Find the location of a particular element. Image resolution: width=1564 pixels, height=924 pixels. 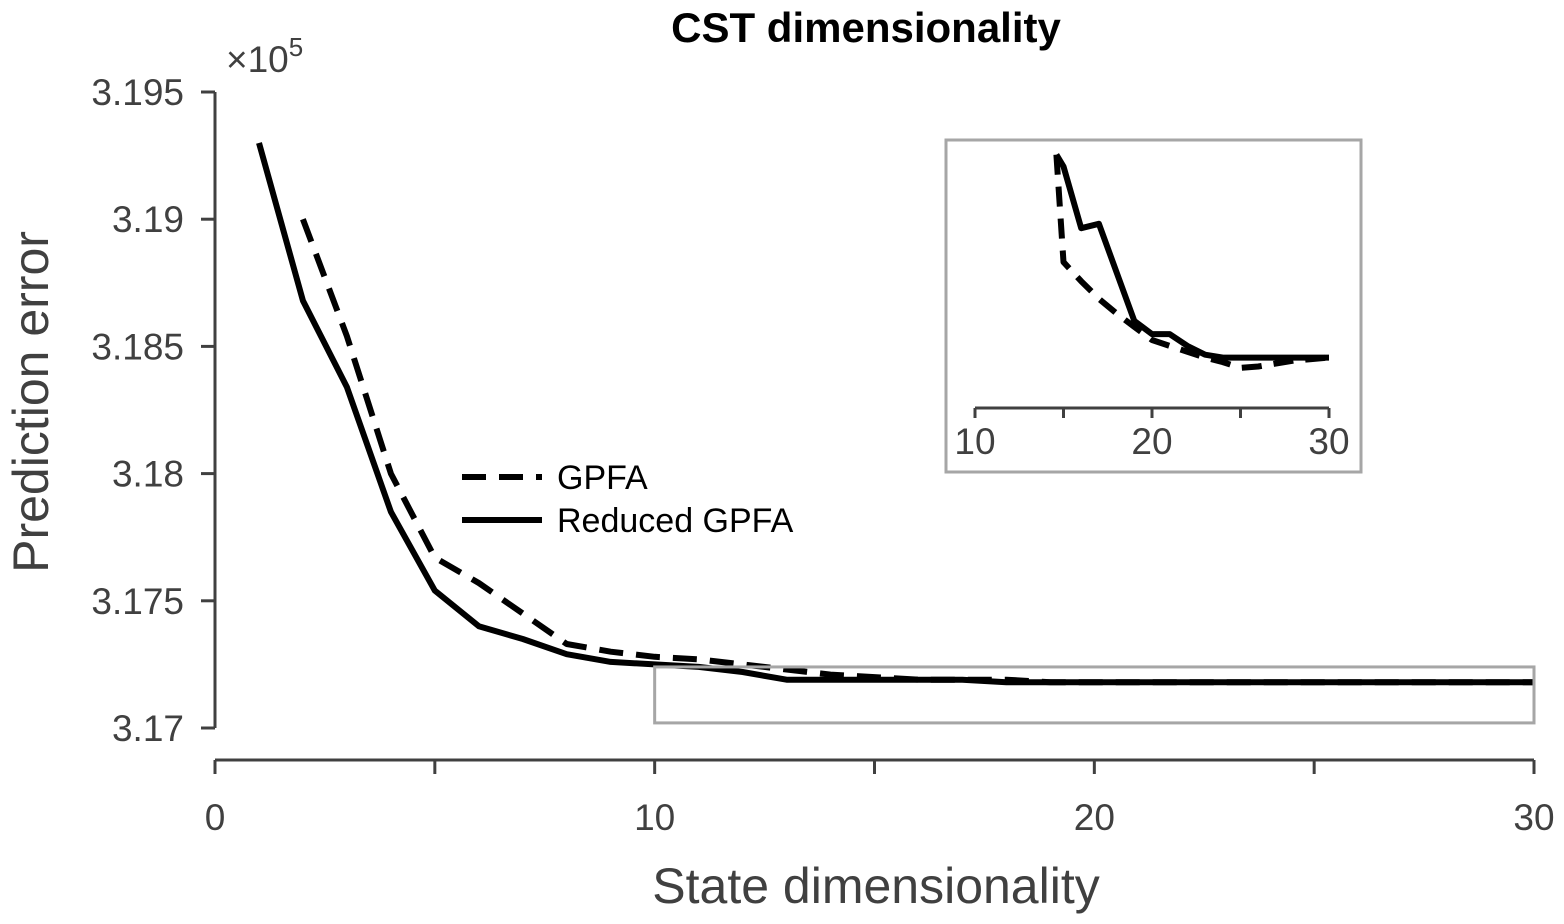

y-multiplier-label: ×10⁵ is located at coordinates (264, 56).